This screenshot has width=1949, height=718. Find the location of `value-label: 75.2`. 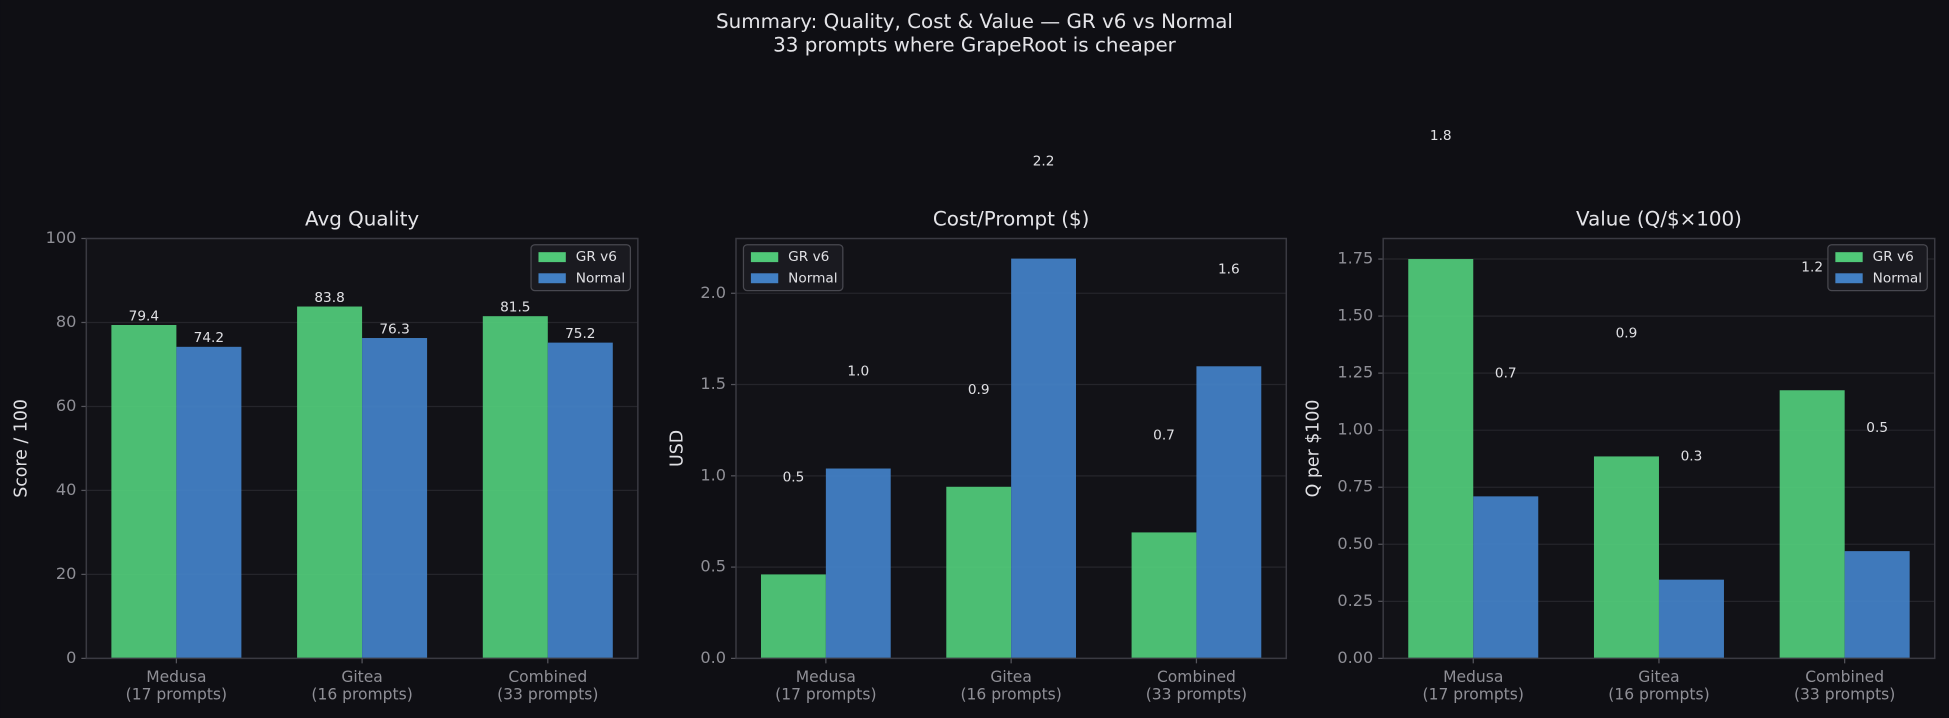

value-label: 75.2 is located at coordinates (580, 334).